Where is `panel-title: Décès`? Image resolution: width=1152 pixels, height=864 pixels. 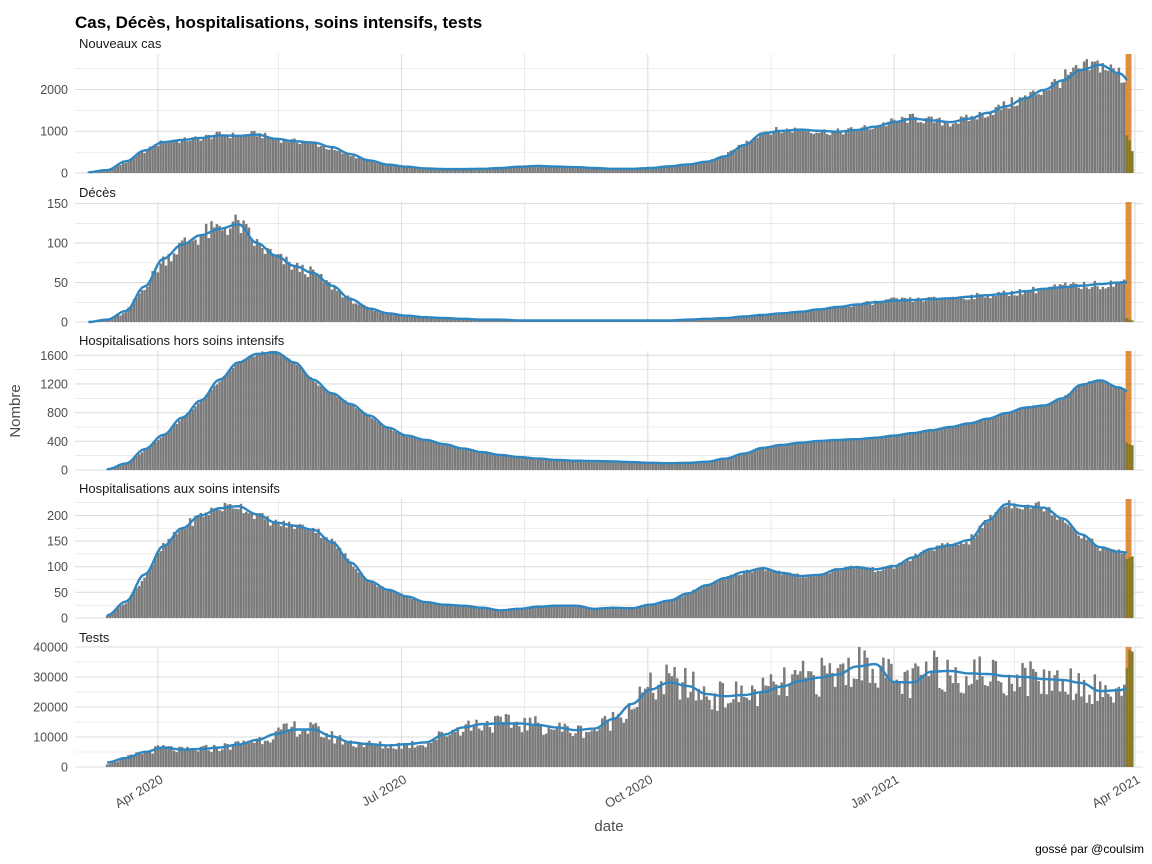 panel-title: Décès is located at coordinates (97, 192).